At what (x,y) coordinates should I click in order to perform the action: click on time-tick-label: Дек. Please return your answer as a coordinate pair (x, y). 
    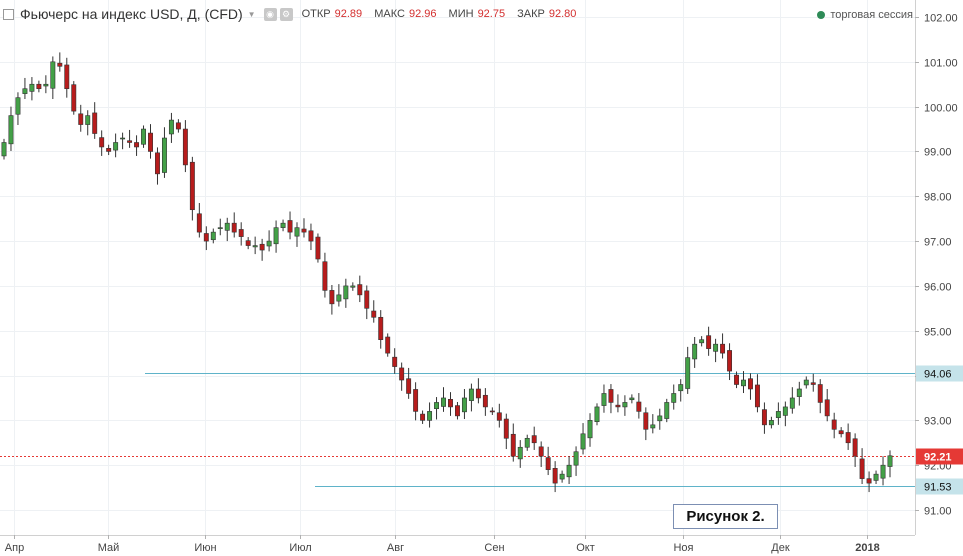
    Looking at the image, I should click on (780, 548).